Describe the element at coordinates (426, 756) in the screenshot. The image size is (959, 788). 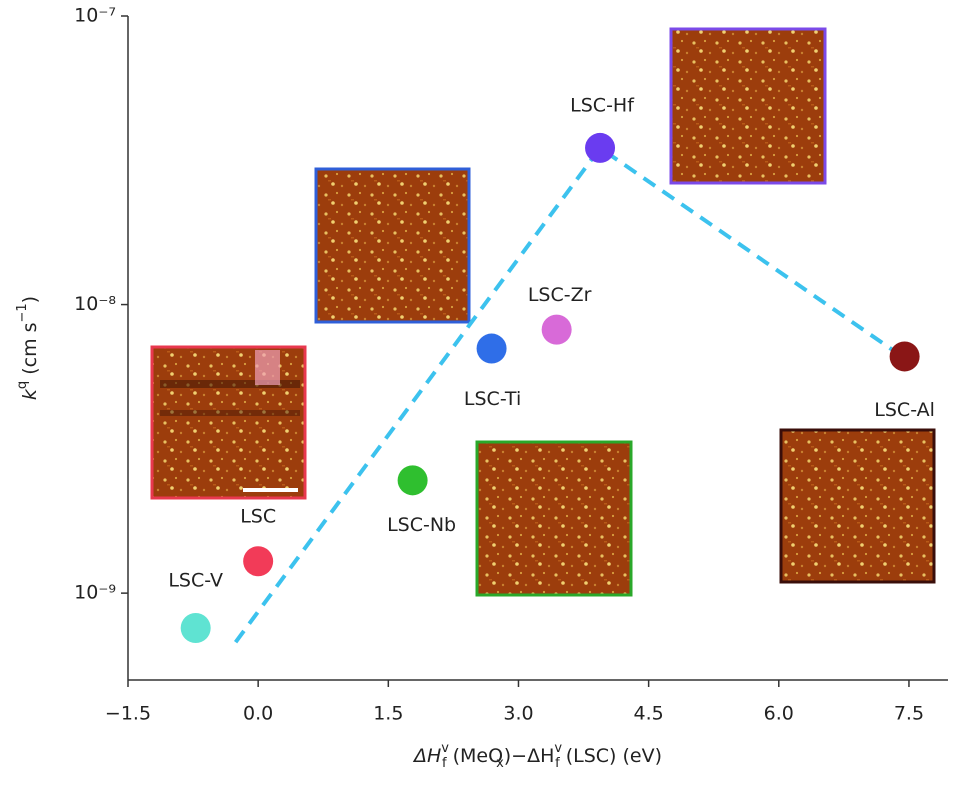
I see `label-part: ΔH` at that location.